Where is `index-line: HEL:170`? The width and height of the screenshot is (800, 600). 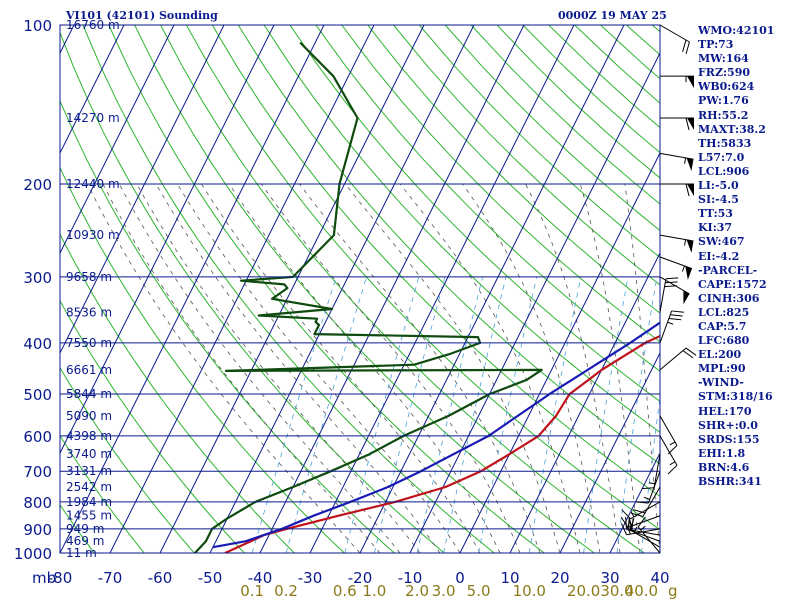
index-line: HEL:170 is located at coordinates (725, 411).